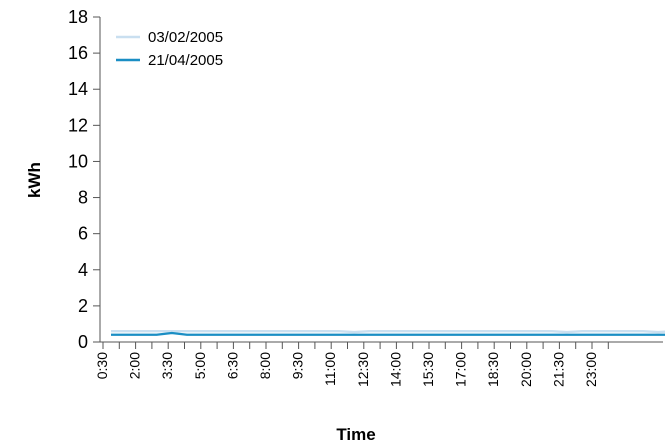  I want to click on x-tick-label: 15:30, so click(428, 369).